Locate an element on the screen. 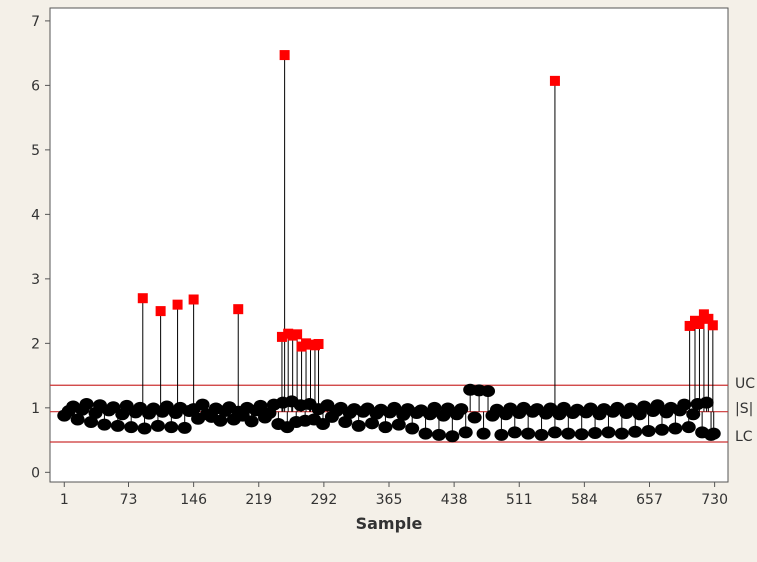 This screenshot has width=757, height=562. y-tick-label-5: 5 is located at coordinates (35, 151).